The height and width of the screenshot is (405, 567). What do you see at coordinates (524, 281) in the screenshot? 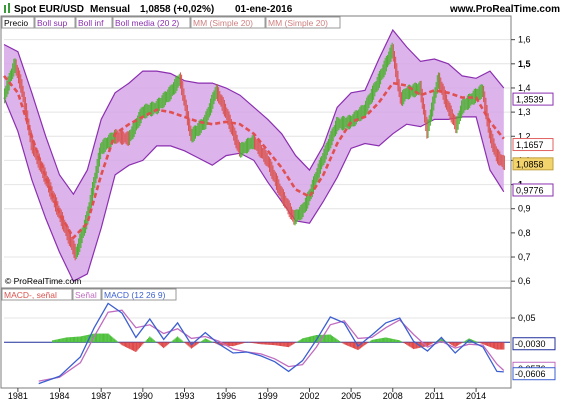
I see `price-y-tick-label: 0,6` at bounding box center [524, 281].